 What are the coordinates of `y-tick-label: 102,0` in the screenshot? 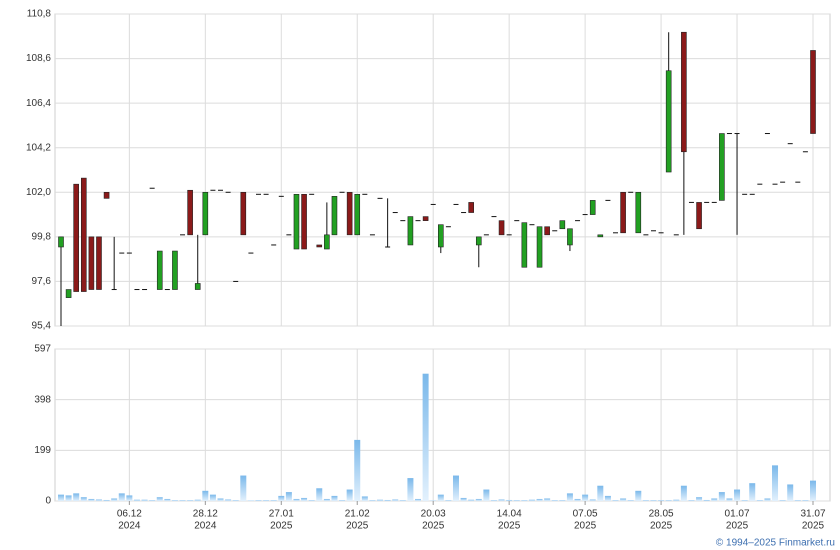 It's located at (38, 192).